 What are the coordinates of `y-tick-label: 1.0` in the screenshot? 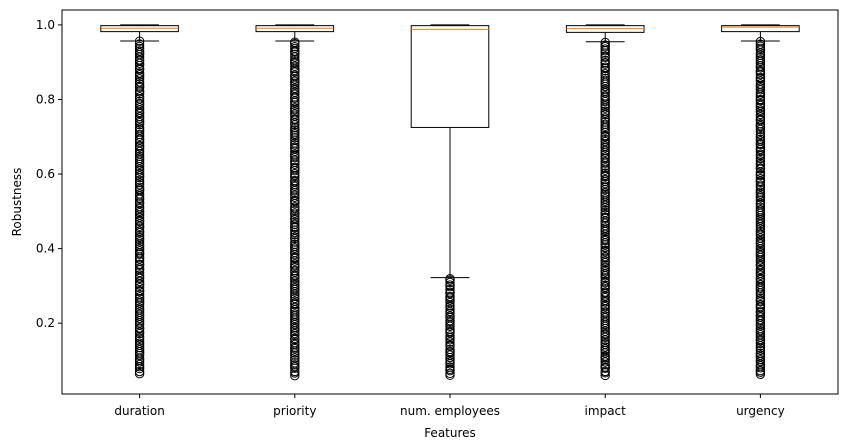 It's located at (45, 25).